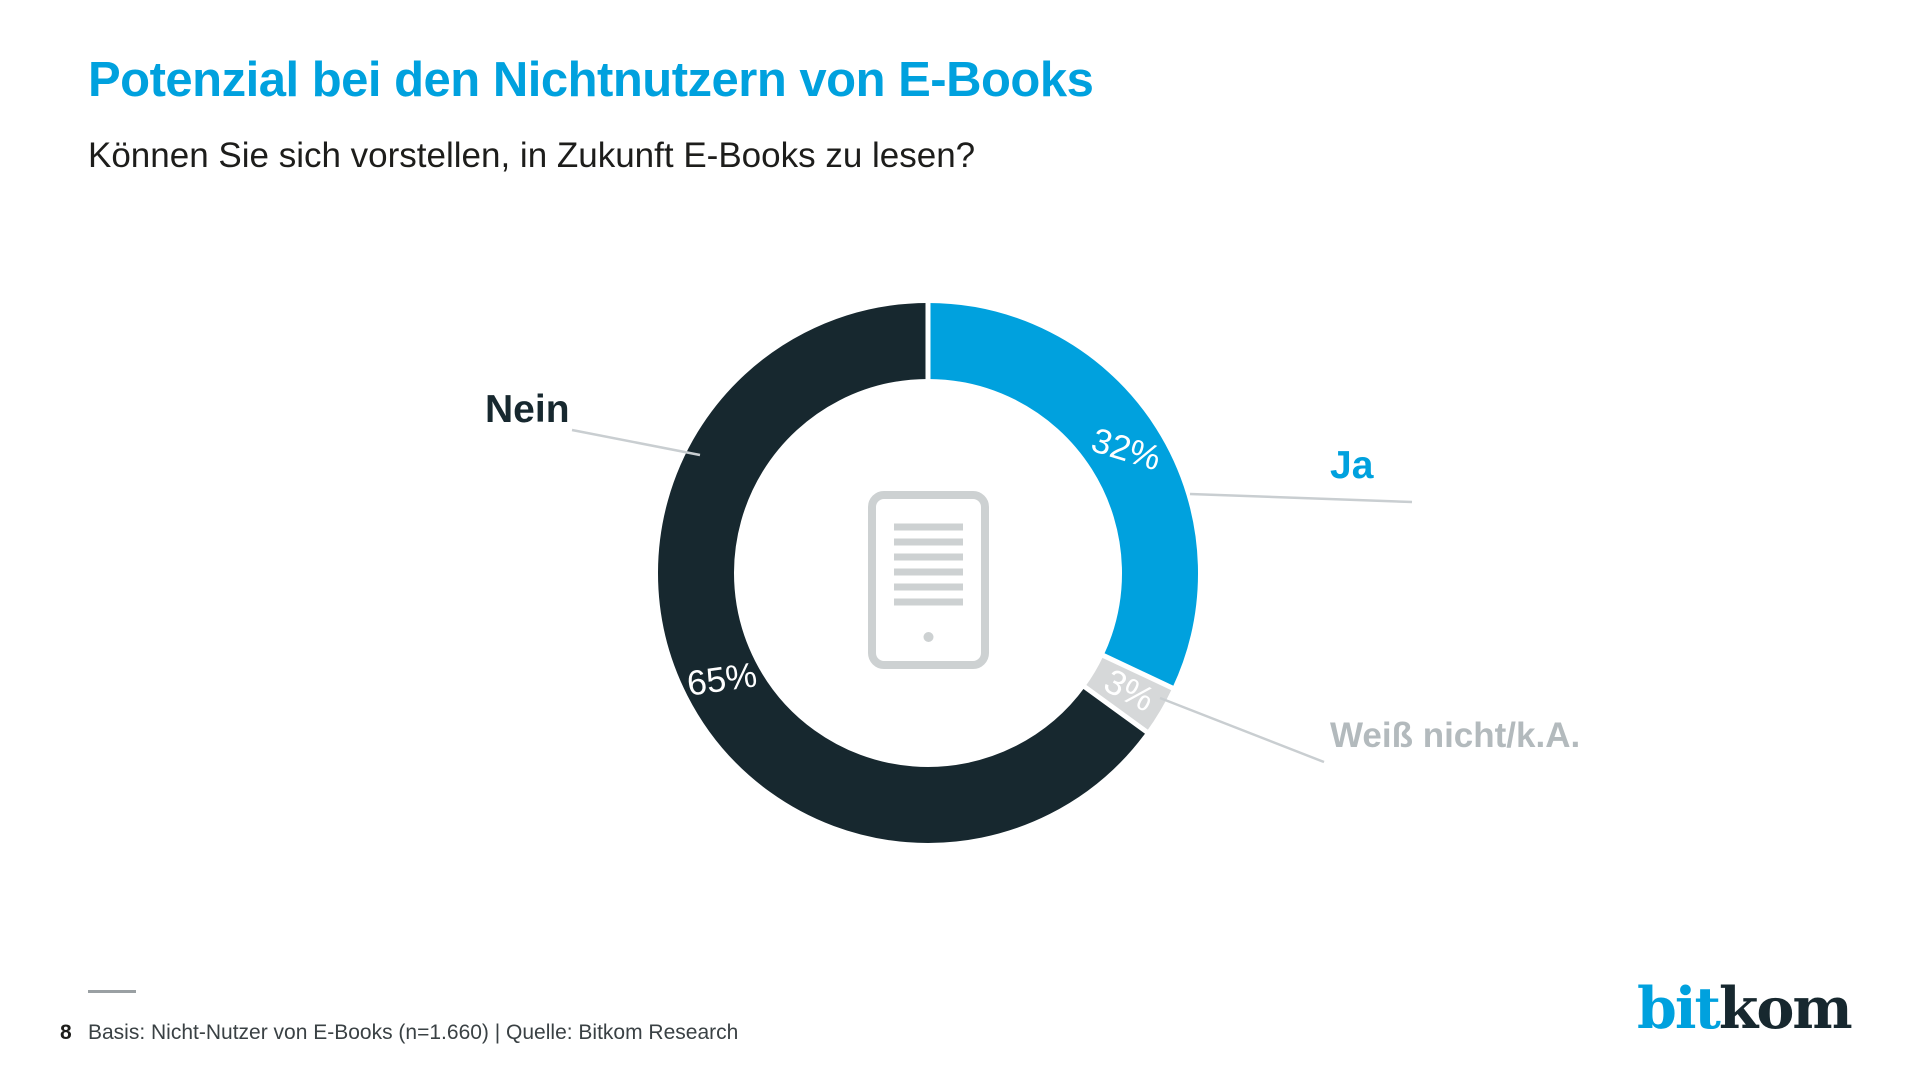 The image size is (1920, 1074). I want to click on leader-line-ja, so click(1301, 498).